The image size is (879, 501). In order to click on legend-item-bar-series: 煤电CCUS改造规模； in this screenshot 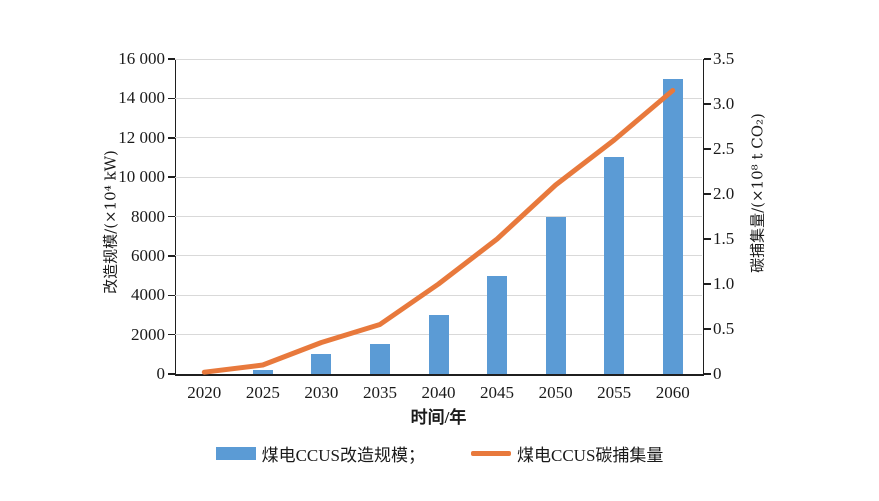, I will do `click(320, 453)`.